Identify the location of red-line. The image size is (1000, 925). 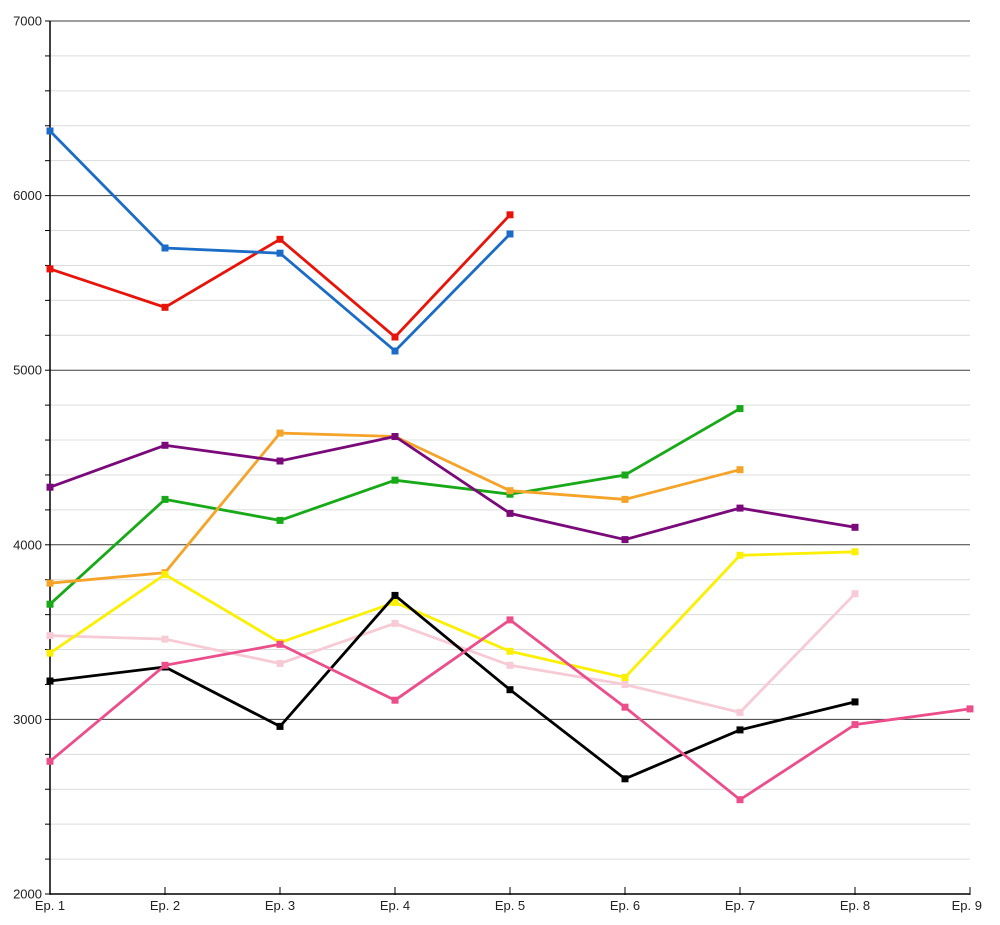
(280, 276).